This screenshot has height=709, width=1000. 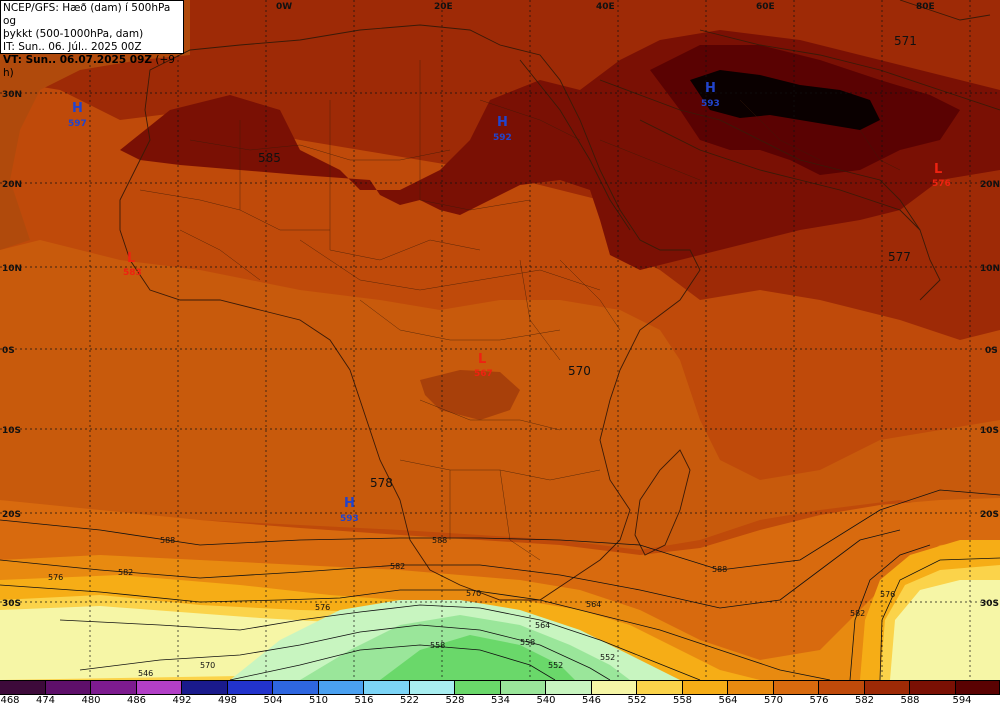 I want to click on info-valid-time: VT: Sun.. 06.07.2025 09Z (+9 h), so click(x=92, y=67).